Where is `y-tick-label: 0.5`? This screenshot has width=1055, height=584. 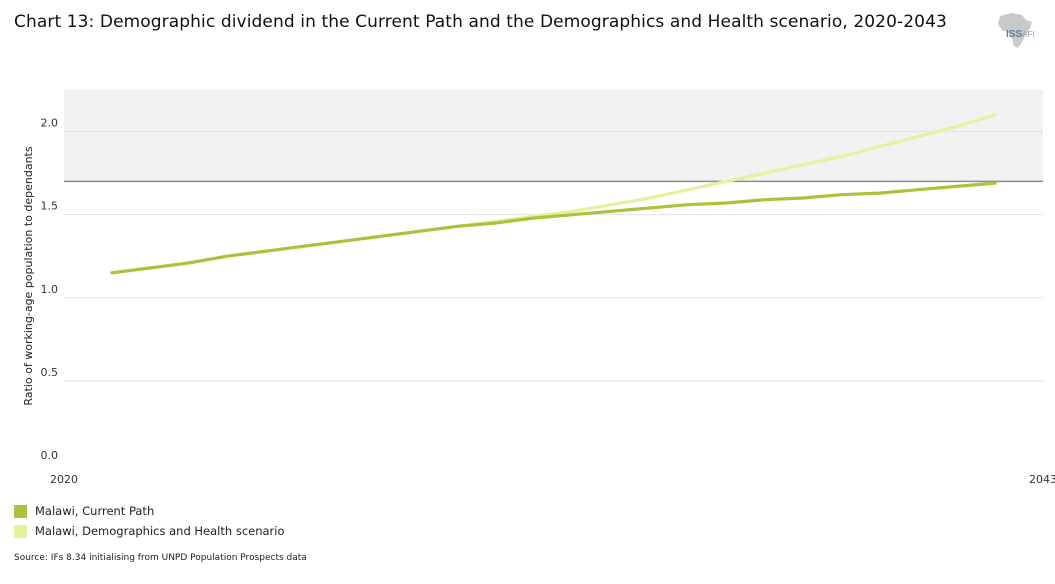
y-tick-label: 0.5 is located at coordinates (50, 372).